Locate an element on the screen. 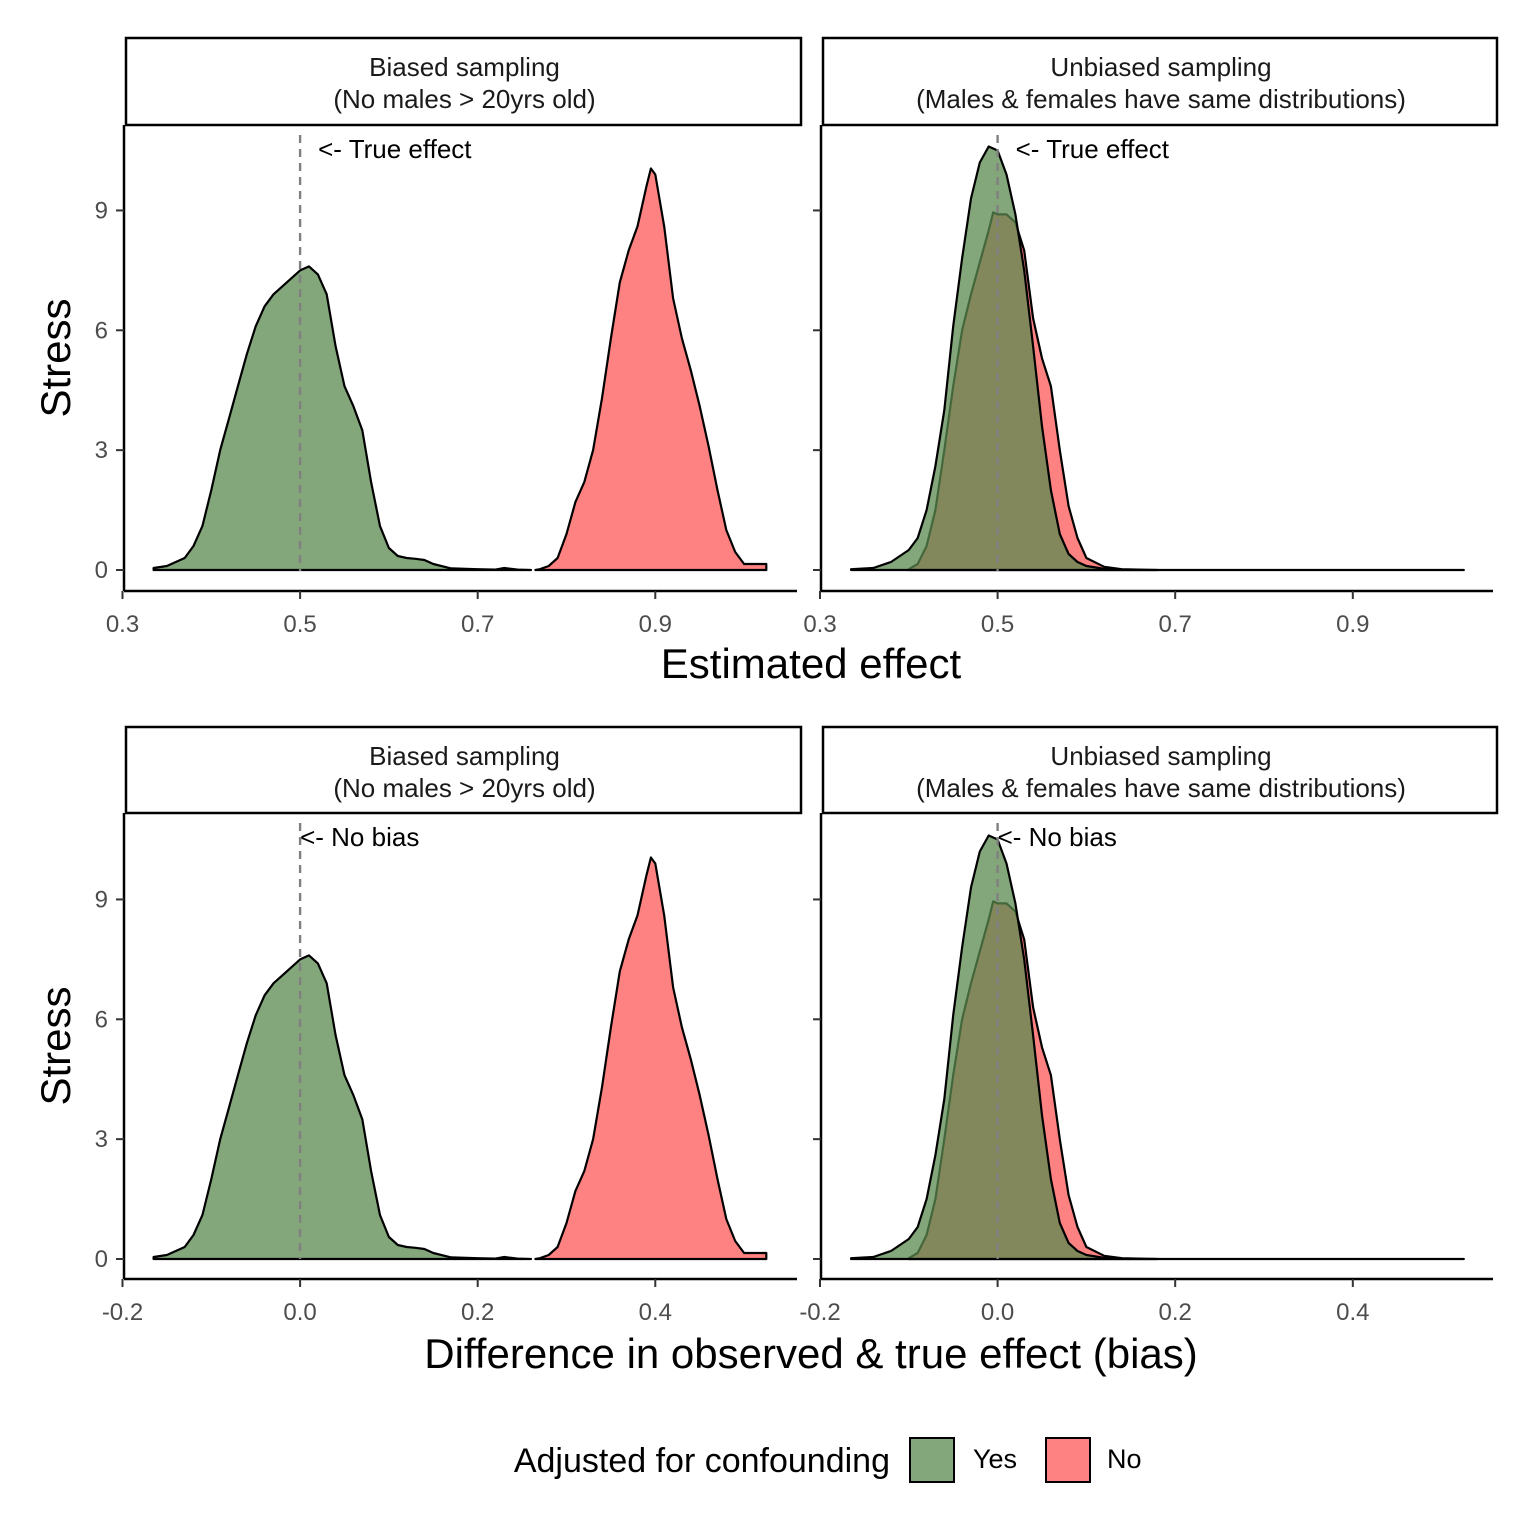 This screenshot has width=1536, height=1536. legend: Adjusted for confounding Yes No is located at coordinates (828, 1460).